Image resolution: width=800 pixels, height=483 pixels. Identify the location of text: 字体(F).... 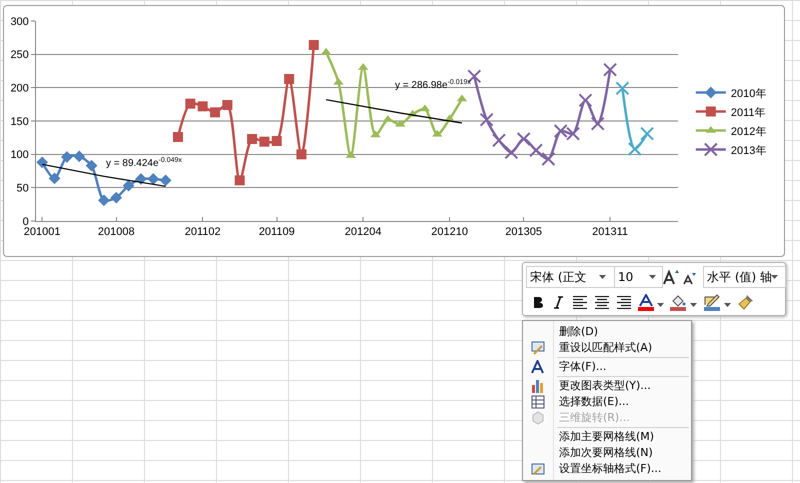
(583, 367).